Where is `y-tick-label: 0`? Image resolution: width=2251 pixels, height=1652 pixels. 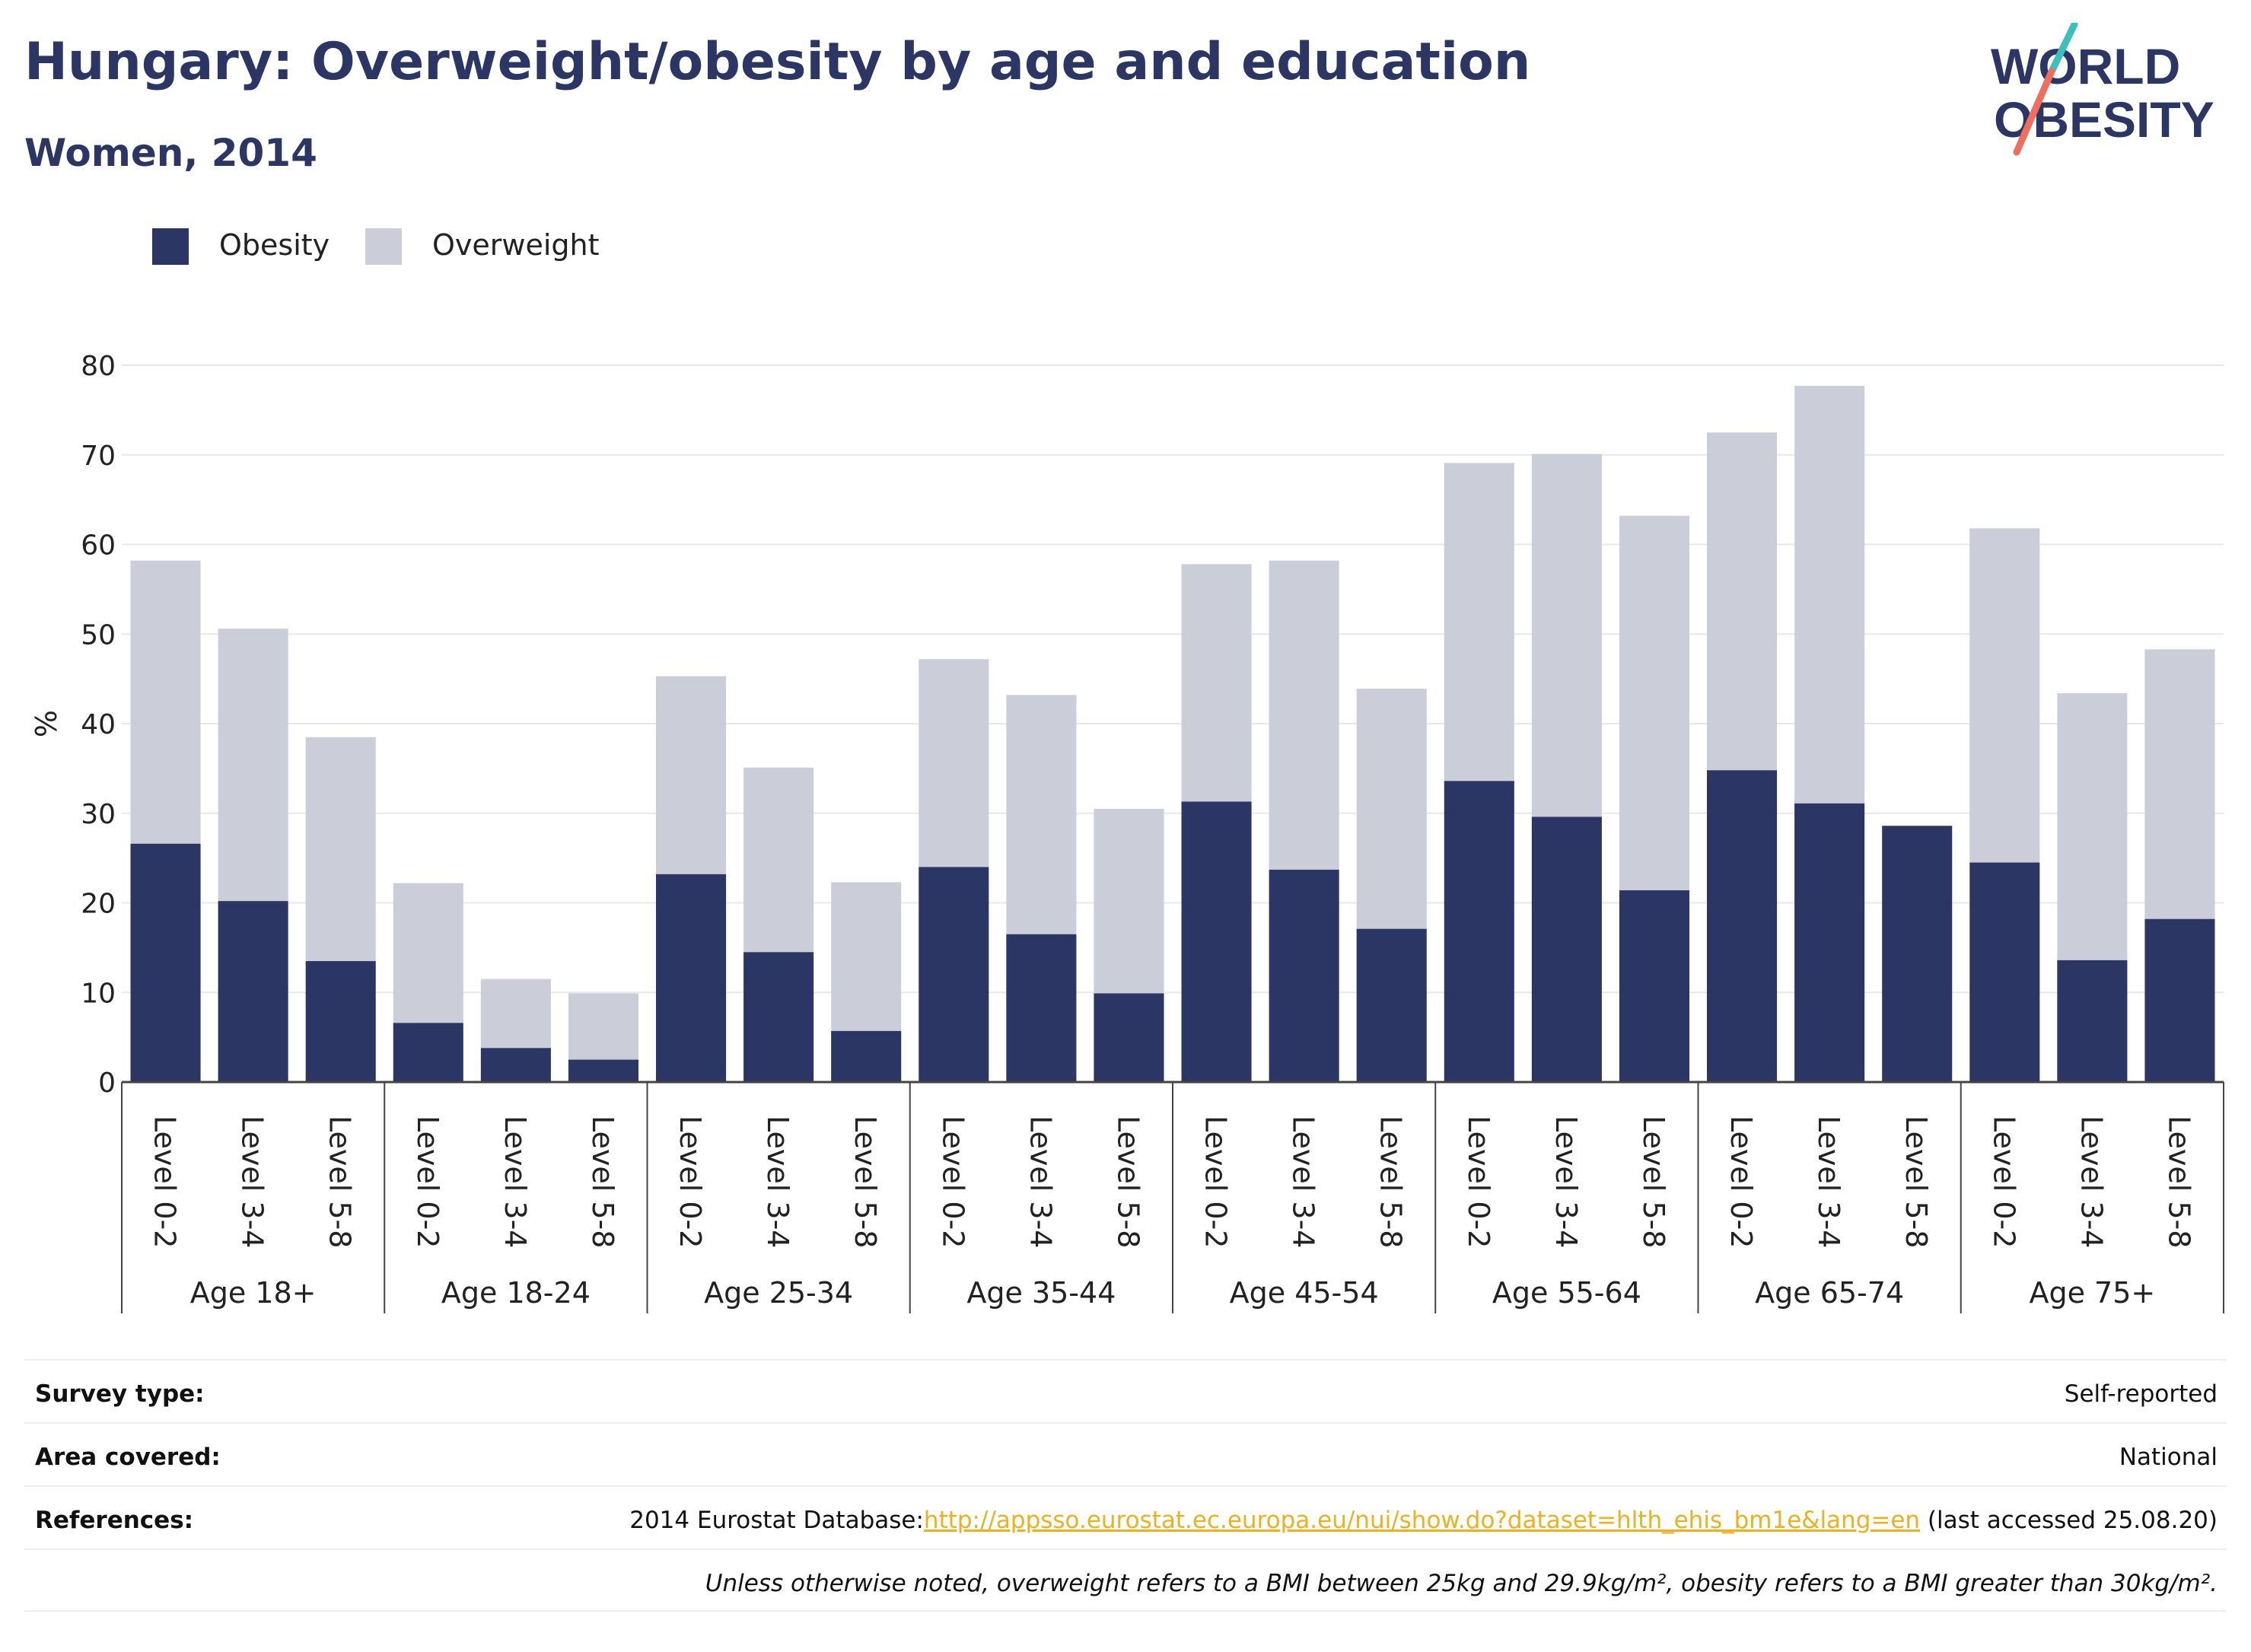
y-tick-label: 0 is located at coordinates (107, 1083).